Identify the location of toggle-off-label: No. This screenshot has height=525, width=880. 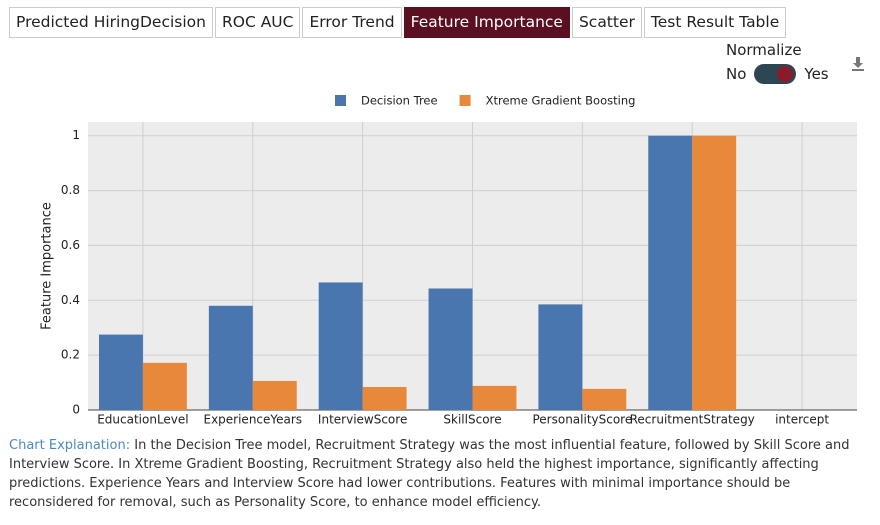
(736, 74).